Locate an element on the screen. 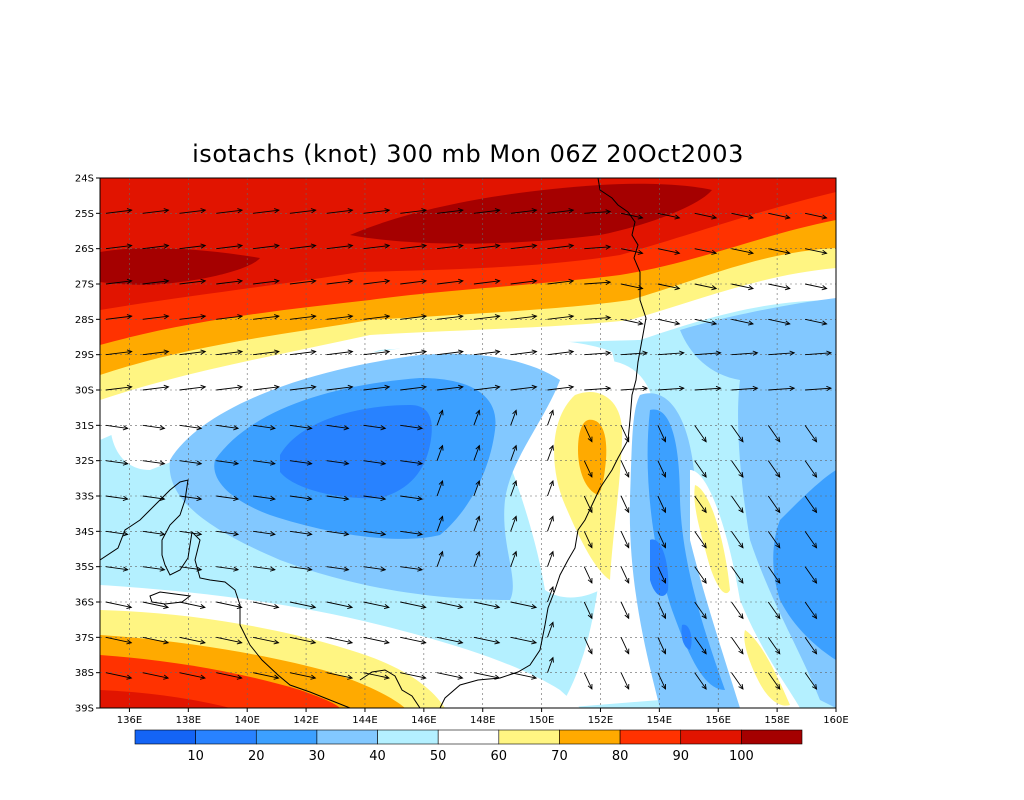 This screenshot has height=800, width=1024. lat-tick-label: 36S is located at coordinates (84, 603).